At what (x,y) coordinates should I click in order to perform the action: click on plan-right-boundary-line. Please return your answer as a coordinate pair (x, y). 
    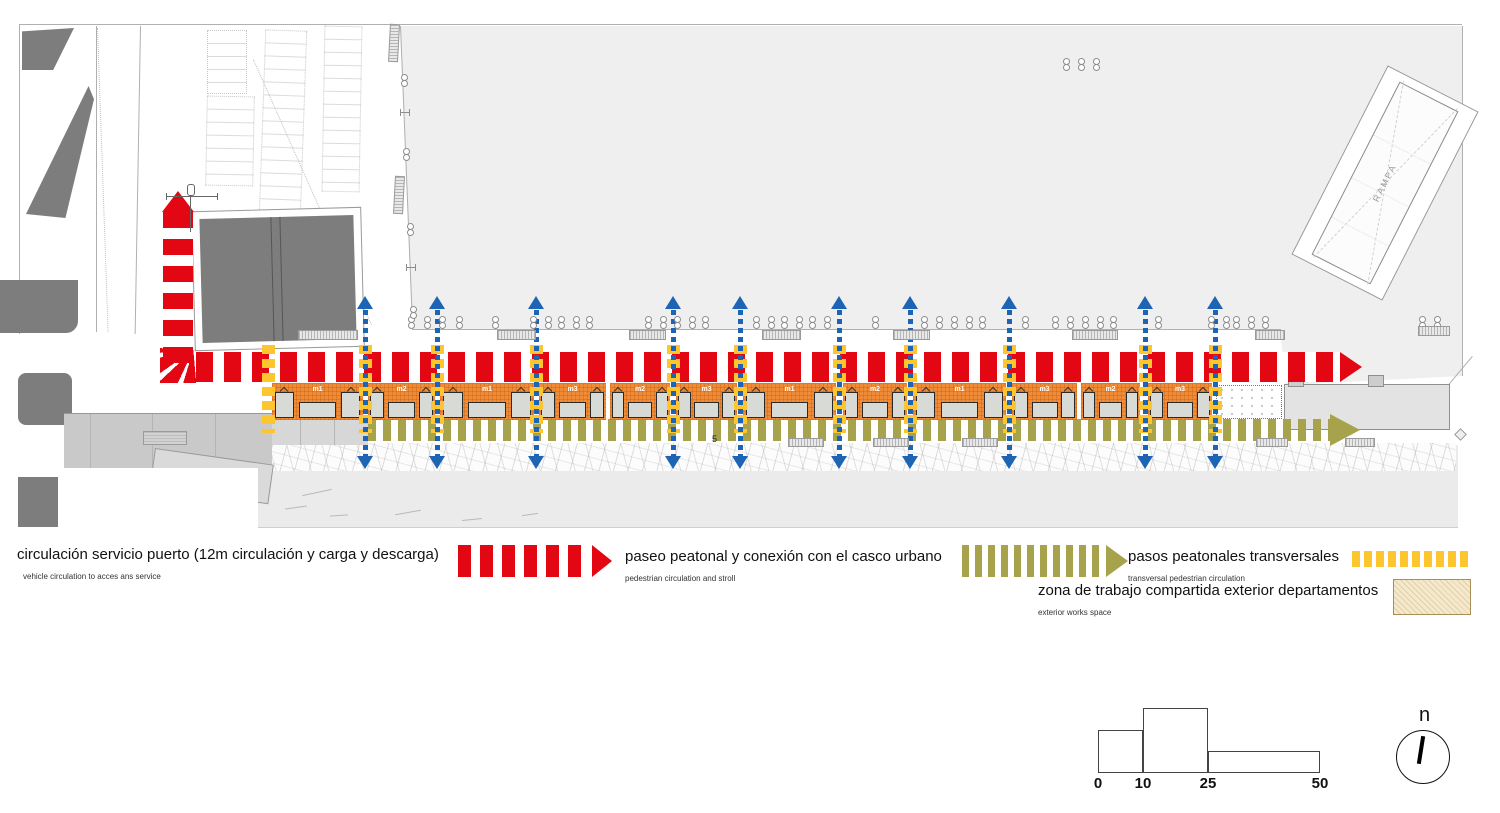
    Looking at the image, I should click on (1462, 201).